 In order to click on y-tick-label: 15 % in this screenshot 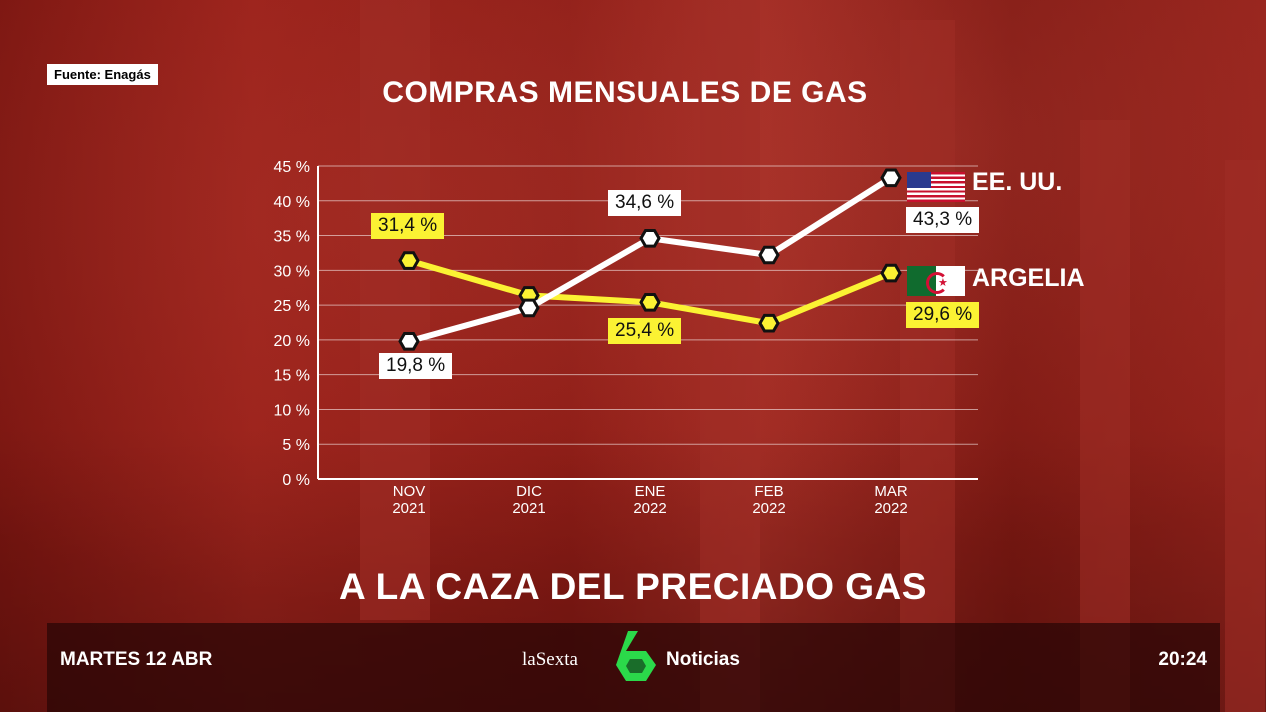, I will do `click(292, 376)`.